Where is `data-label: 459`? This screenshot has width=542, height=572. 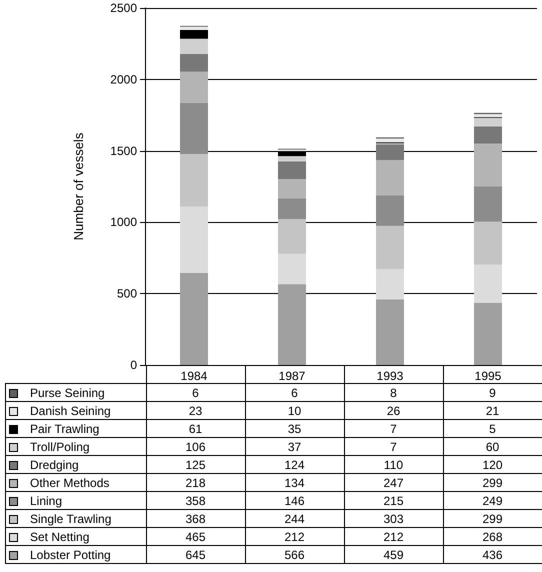
data-label: 459 is located at coordinates (393, 555).